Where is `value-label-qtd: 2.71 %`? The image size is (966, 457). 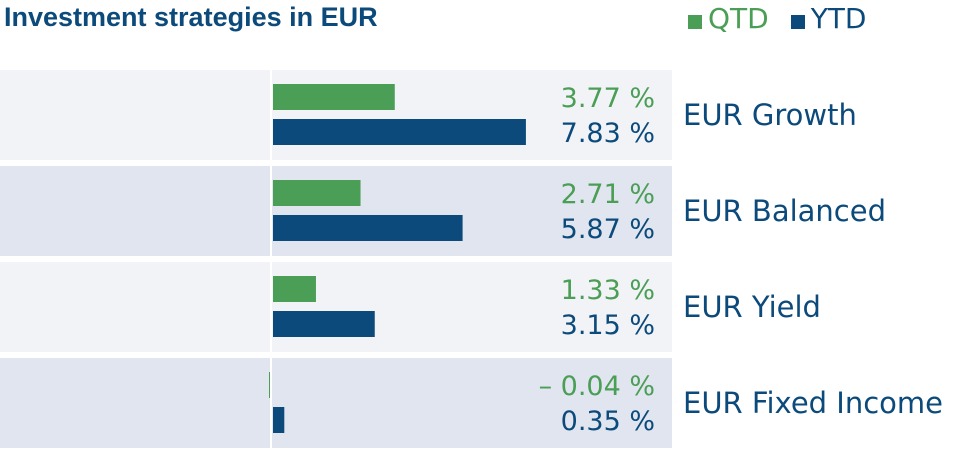 value-label-qtd: 2.71 % is located at coordinates (608, 194).